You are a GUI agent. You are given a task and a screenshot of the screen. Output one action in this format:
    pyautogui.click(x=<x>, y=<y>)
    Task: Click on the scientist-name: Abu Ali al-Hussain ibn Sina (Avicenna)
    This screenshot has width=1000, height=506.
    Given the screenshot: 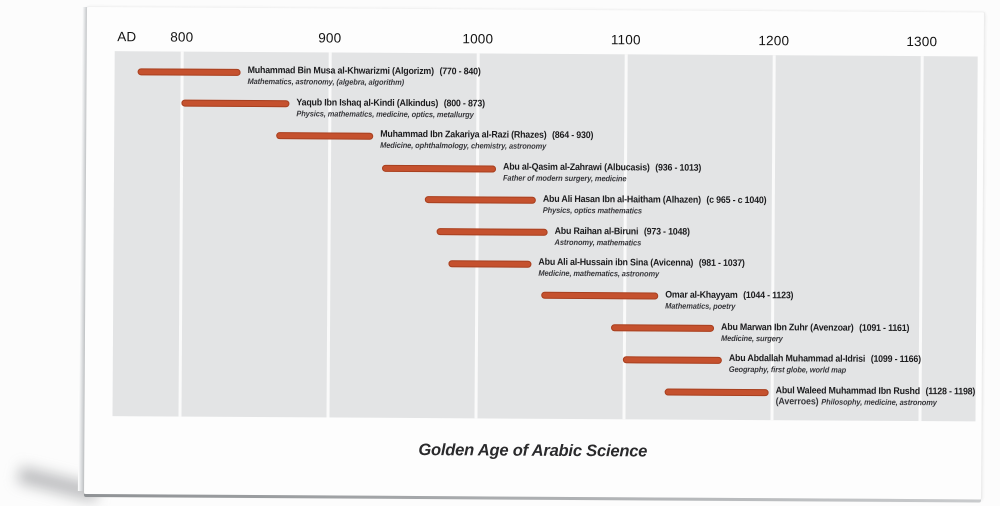 What is the action you would take?
    pyautogui.click(x=615, y=262)
    